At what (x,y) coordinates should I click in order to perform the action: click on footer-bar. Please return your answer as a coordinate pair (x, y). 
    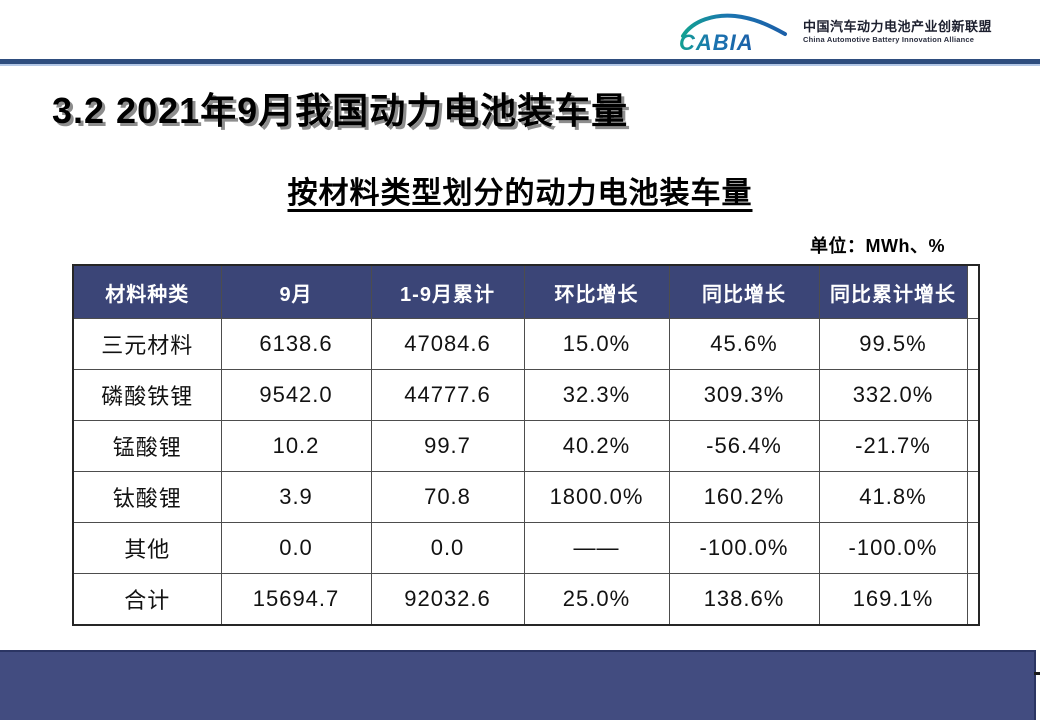
    Looking at the image, I should click on (518, 685).